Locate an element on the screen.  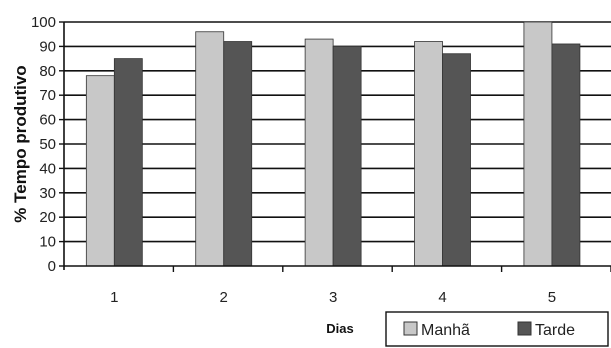
y-tick-label: 100 is located at coordinates (43, 22).